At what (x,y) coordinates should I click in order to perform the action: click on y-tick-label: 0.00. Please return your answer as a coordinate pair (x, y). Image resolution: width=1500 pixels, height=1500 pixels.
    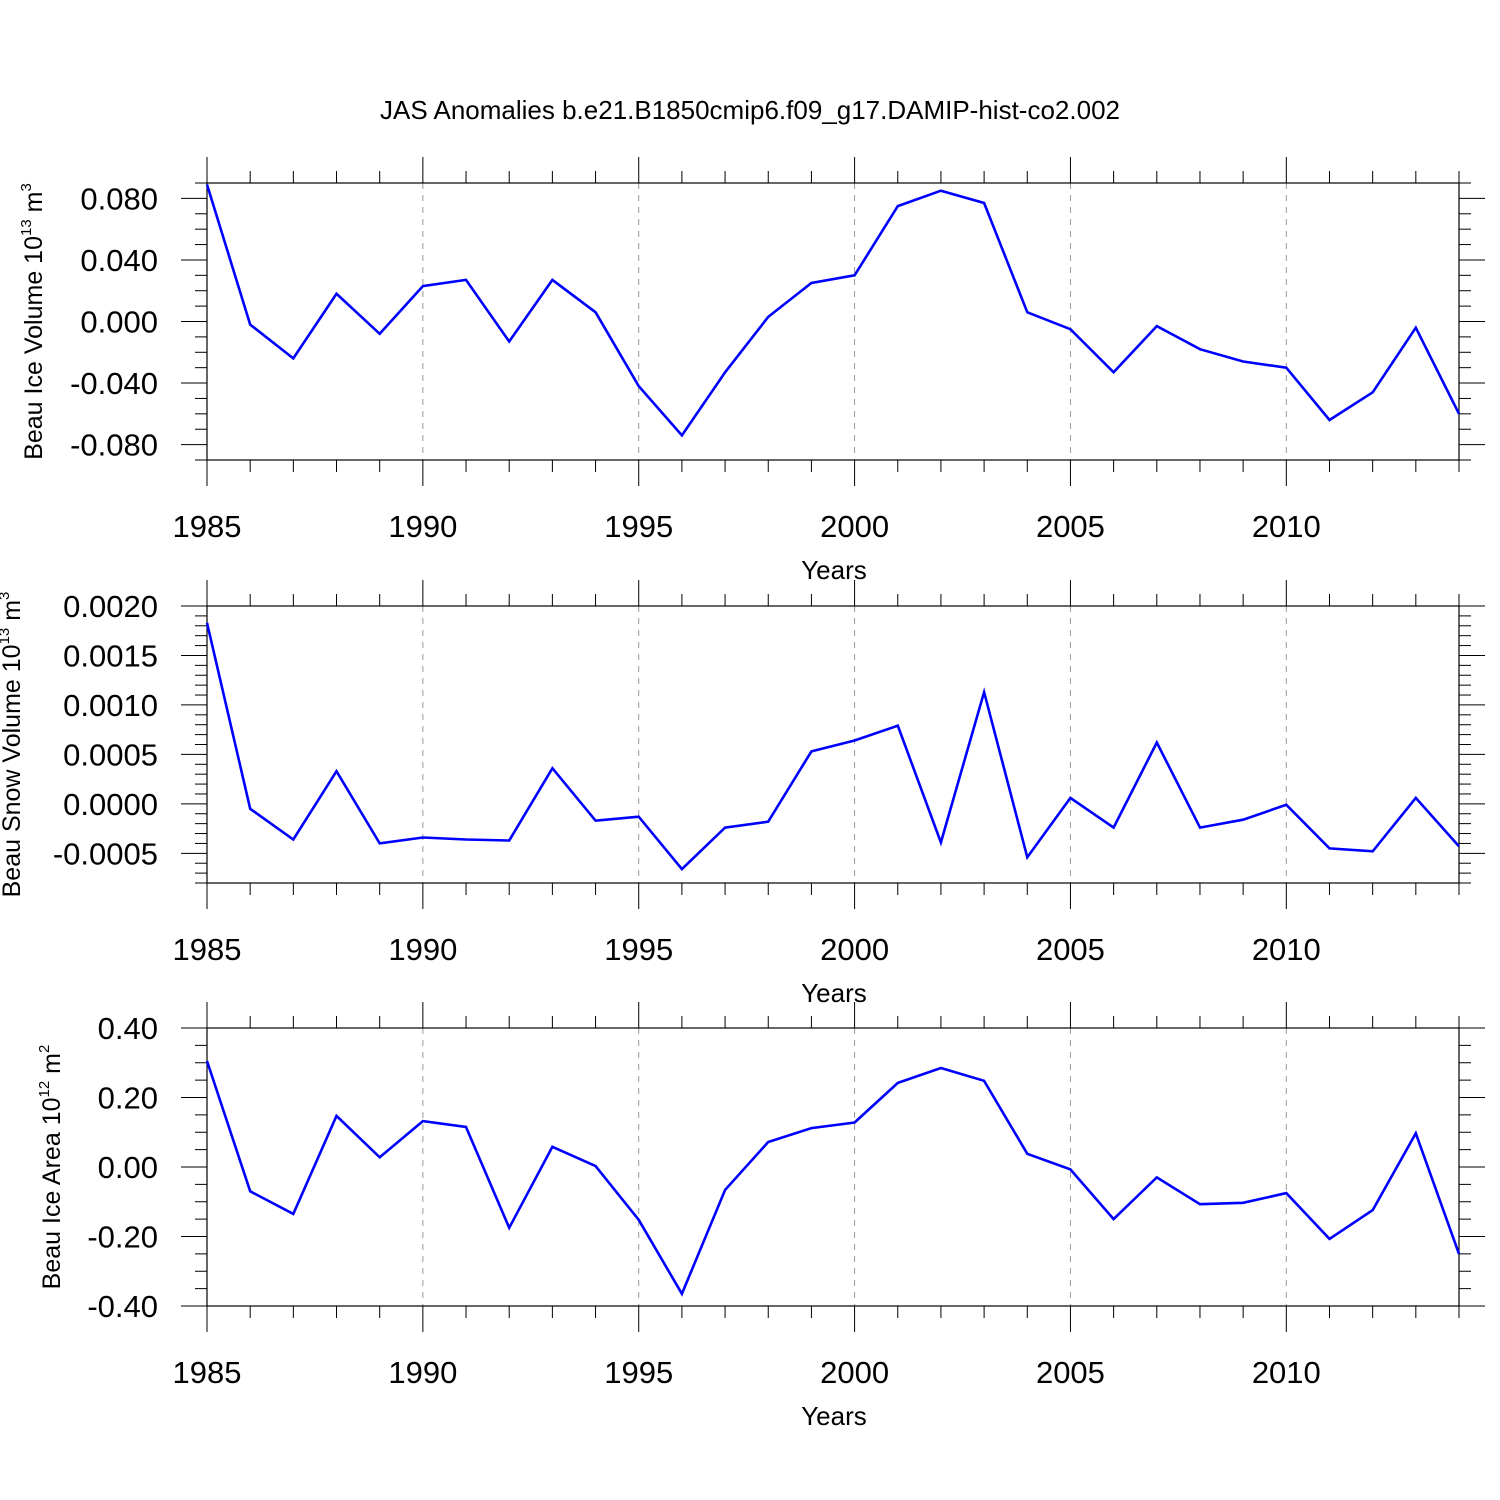
    Looking at the image, I should click on (128, 1167).